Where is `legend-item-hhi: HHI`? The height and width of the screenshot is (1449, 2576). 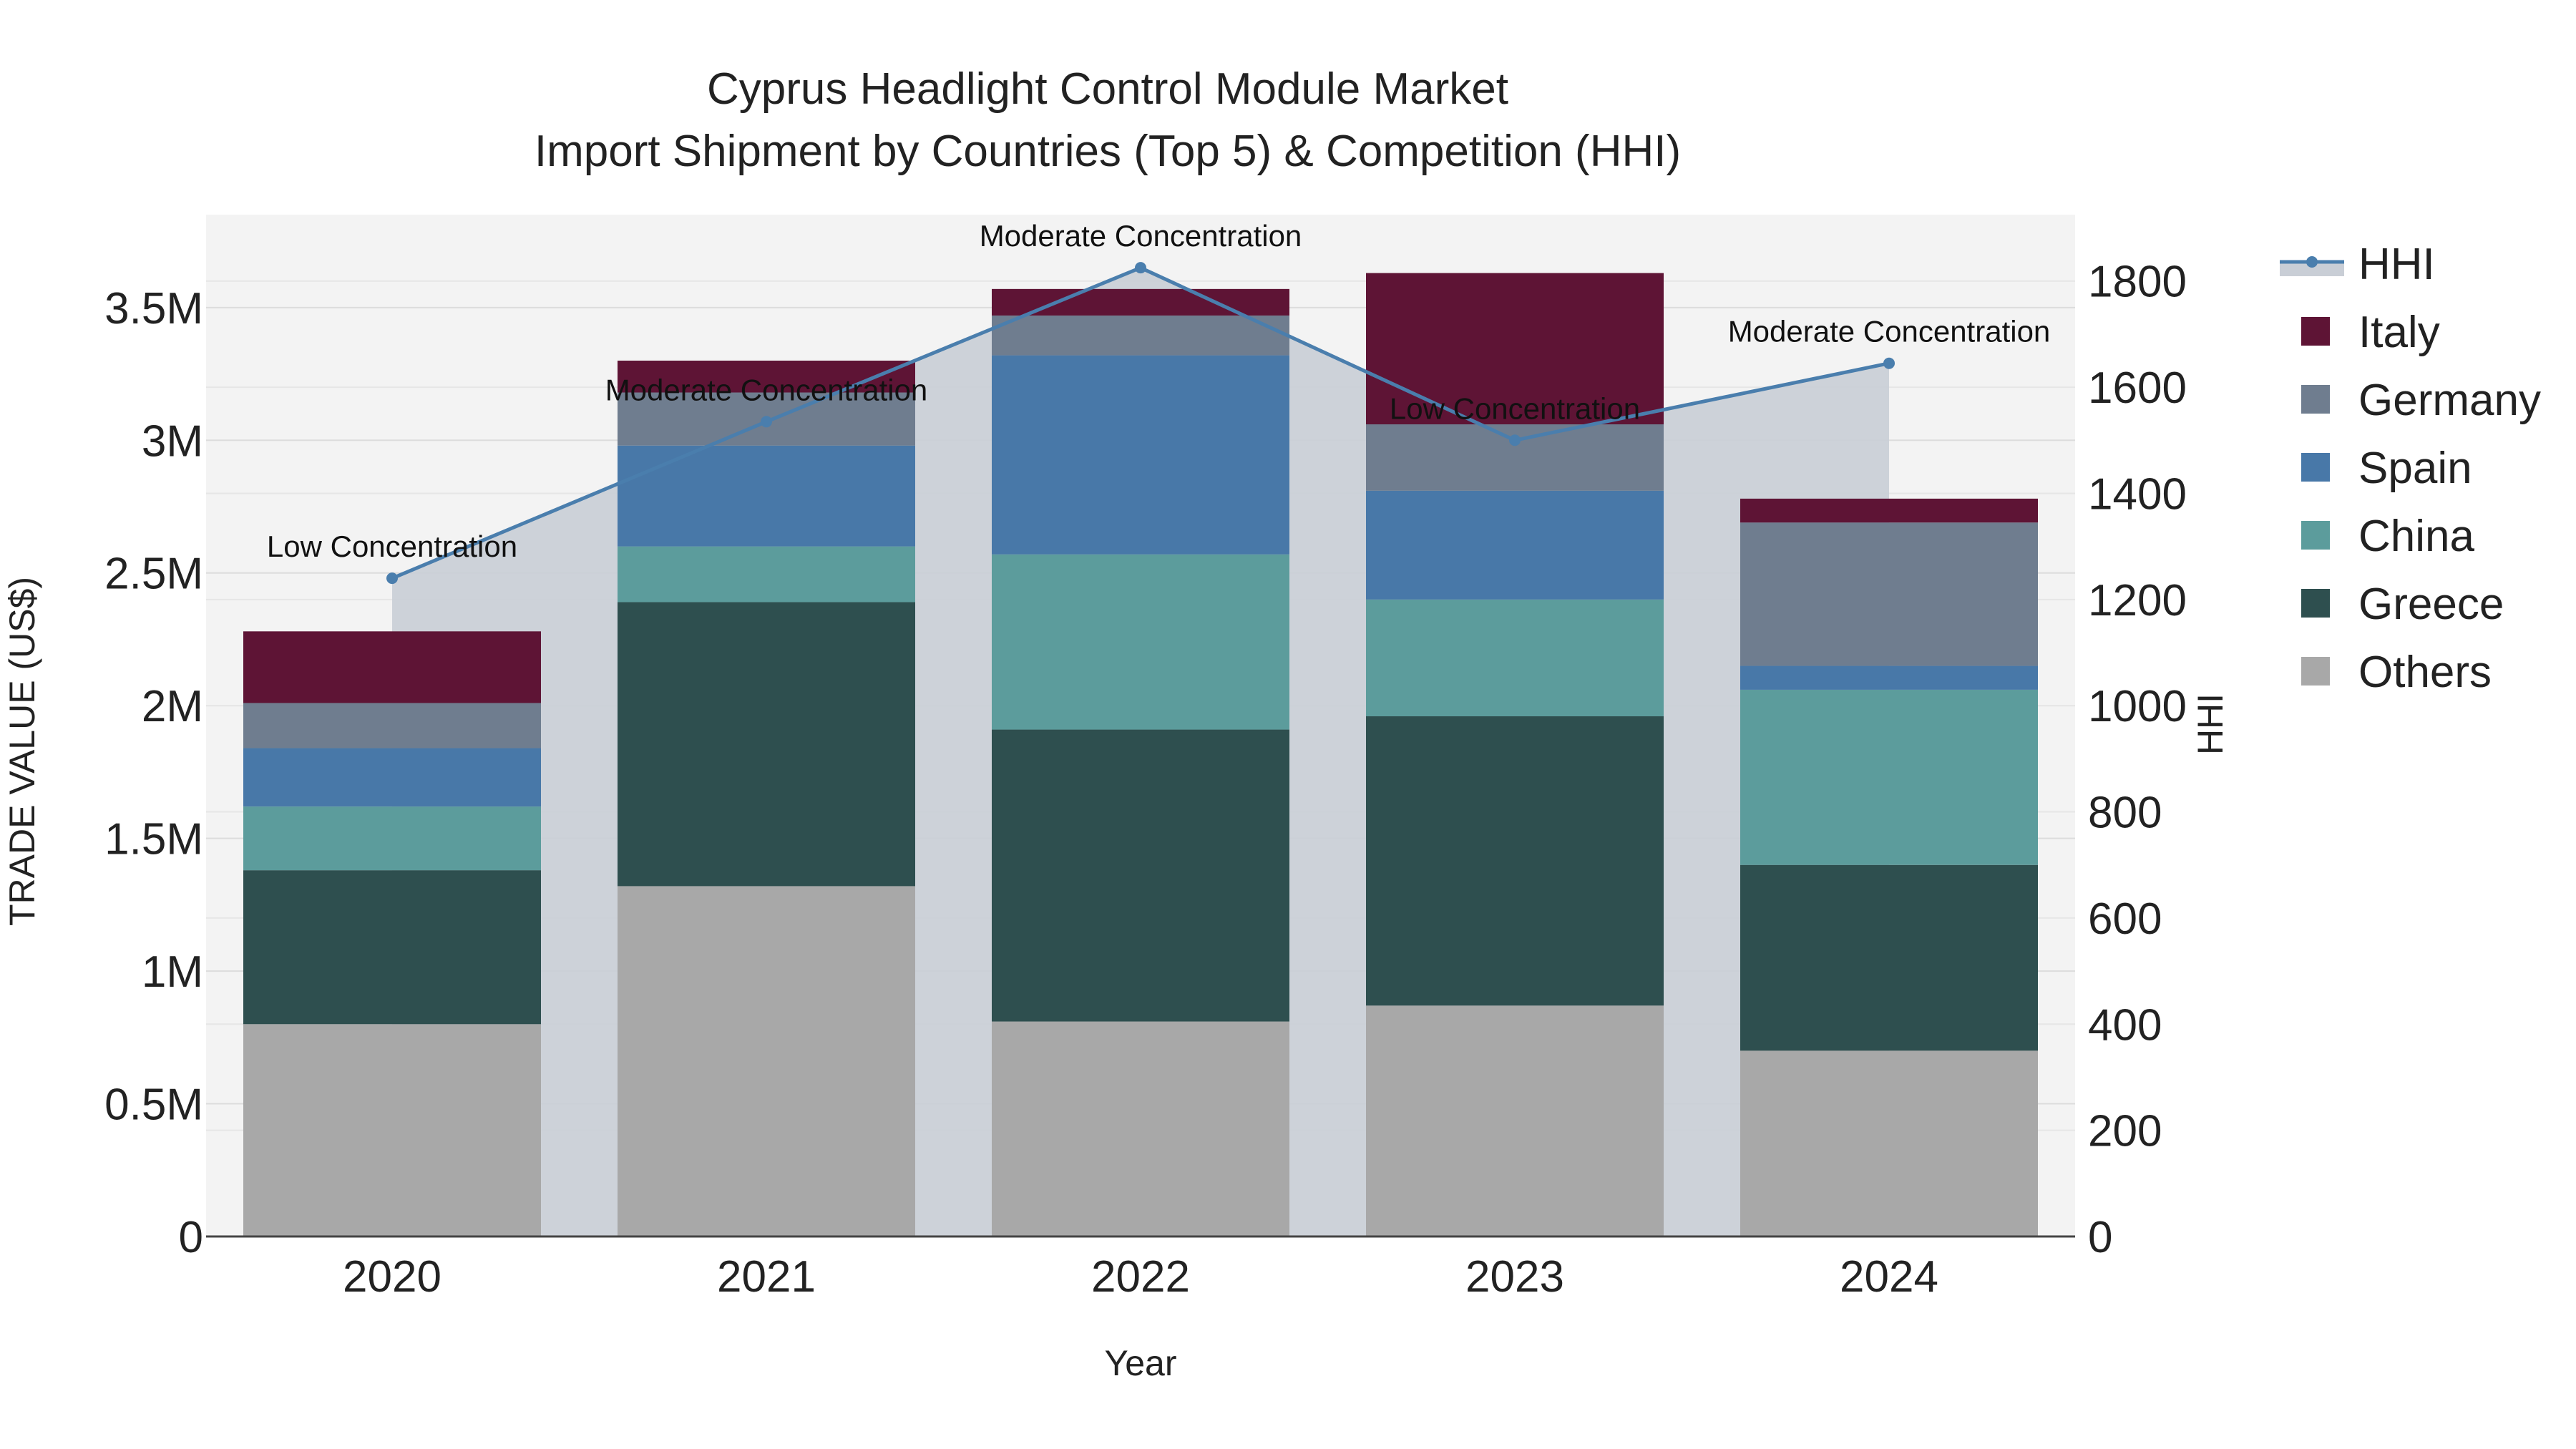 legend-item-hhi: HHI is located at coordinates (2357, 264).